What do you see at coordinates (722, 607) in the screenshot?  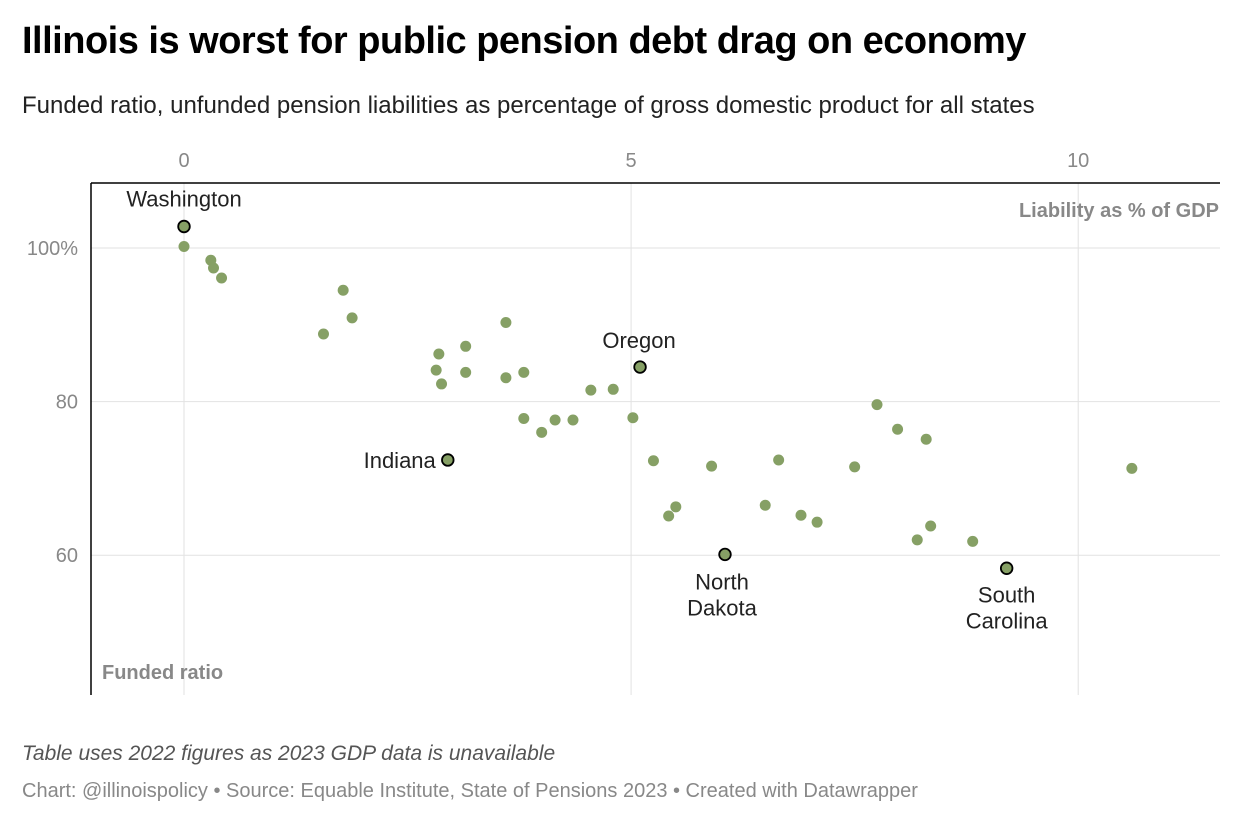 I see `point-label-line: Dakota` at bounding box center [722, 607].